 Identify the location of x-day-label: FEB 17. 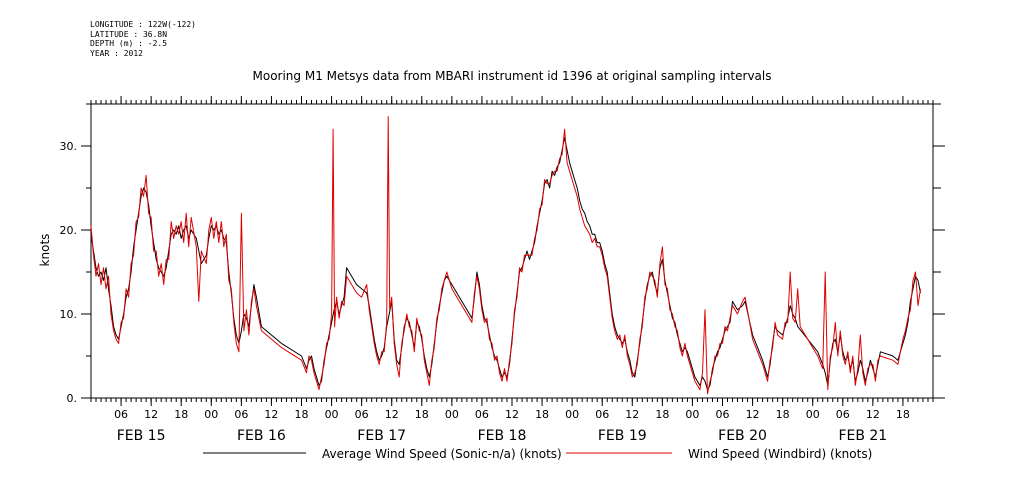
(381, 436).